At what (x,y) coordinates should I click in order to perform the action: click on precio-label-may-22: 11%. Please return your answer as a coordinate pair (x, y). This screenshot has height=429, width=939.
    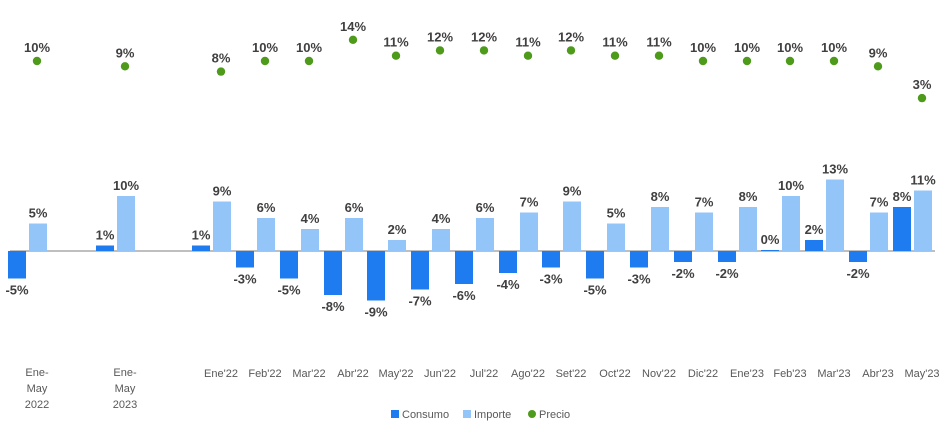
    Looking at the image, I should click on (396, 42).